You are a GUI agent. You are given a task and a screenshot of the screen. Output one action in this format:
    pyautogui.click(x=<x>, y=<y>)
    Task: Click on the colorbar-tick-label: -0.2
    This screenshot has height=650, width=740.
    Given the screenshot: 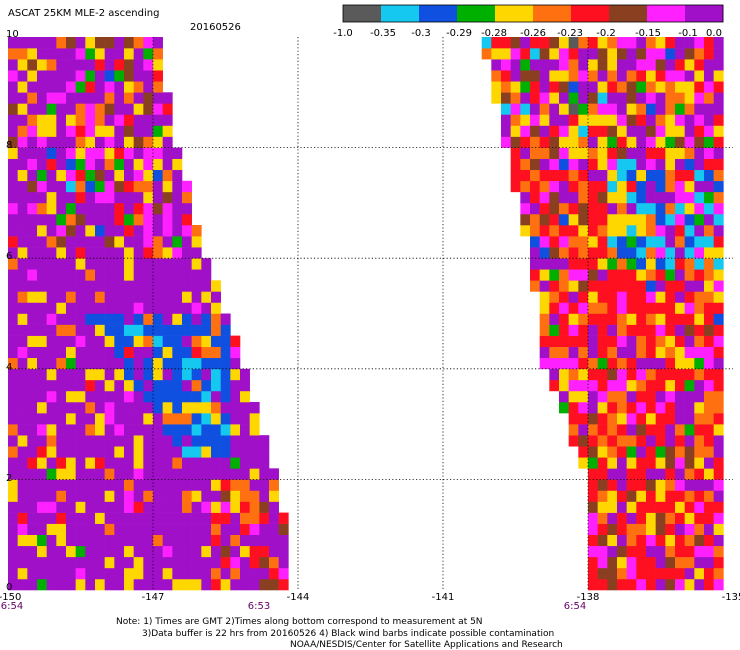 What is the action you would take?
    pyautogui.click(x=606, y=33)
    